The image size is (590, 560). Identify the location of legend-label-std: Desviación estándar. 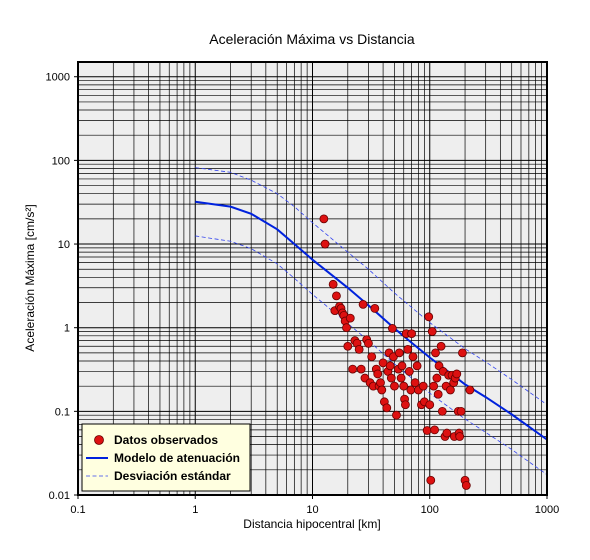
(172, 476).